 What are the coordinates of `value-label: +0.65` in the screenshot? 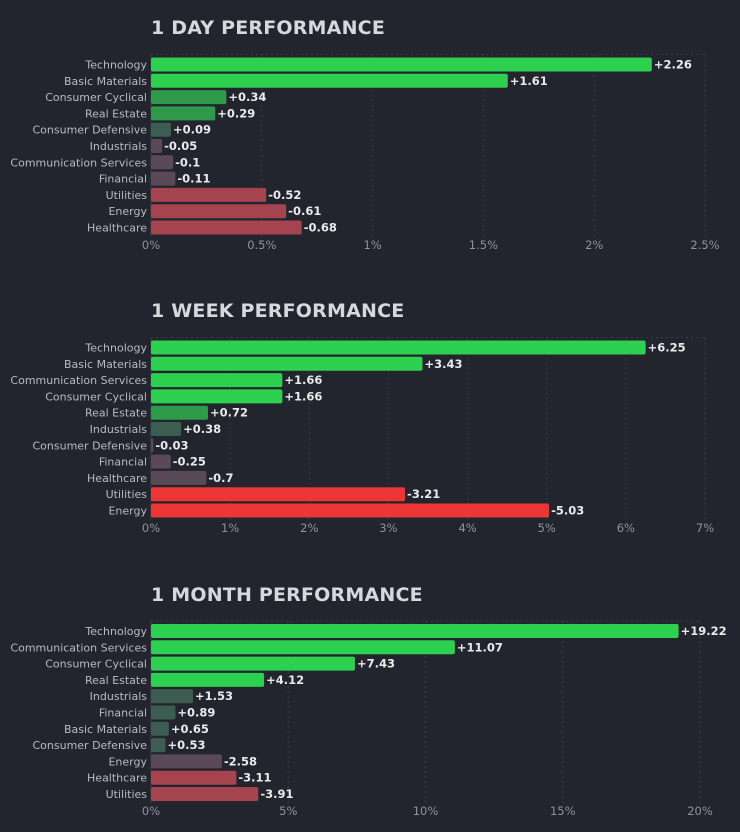 It's located at (190, 729).